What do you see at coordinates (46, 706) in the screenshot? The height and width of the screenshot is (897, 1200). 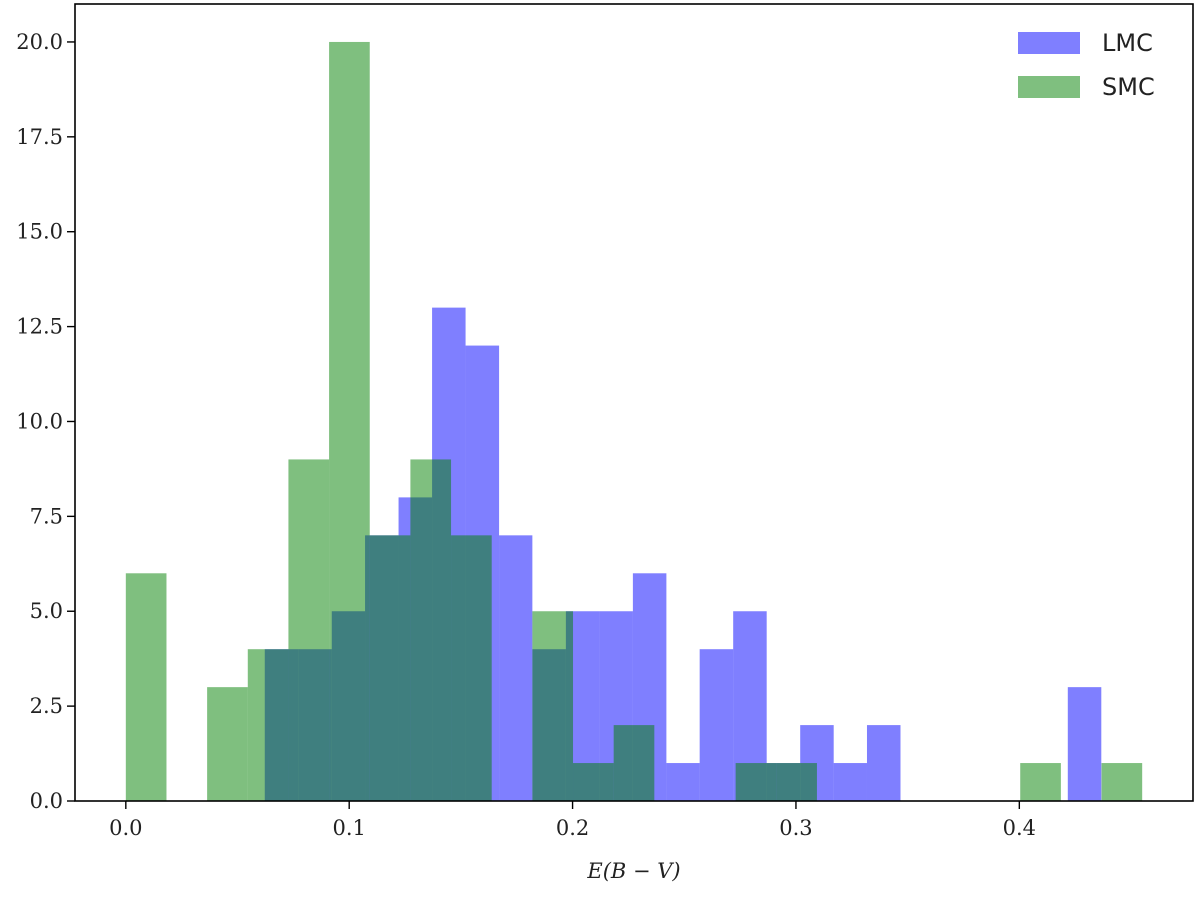 I see `y-tick-label: 2.5` at bounding box center [46, 706].